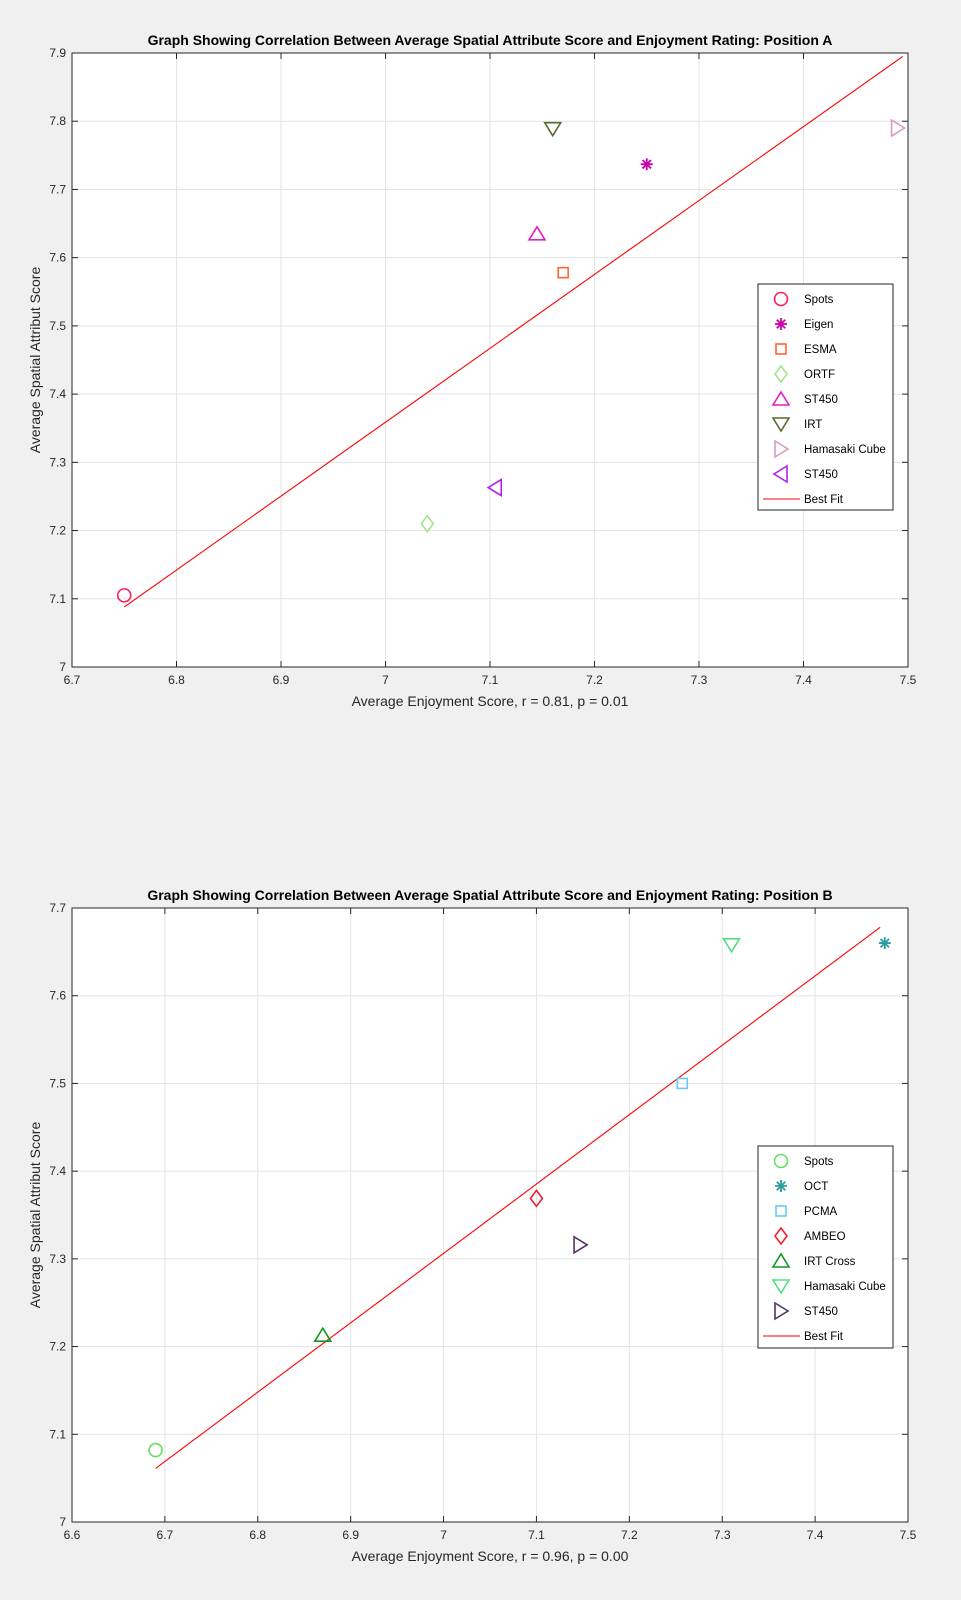  What do you see at coordinates (813, 425) in the screenshot?
I see `legend-label: IRT` at bounding box center [813, 425].